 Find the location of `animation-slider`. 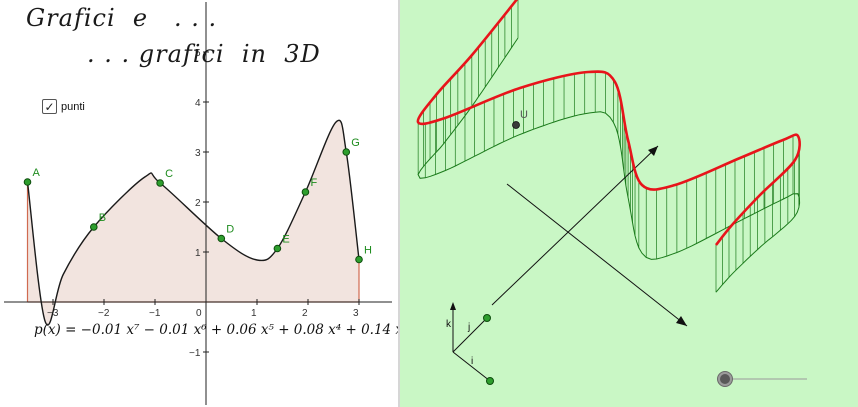

animation-slider is located at coordinates (762, 379).